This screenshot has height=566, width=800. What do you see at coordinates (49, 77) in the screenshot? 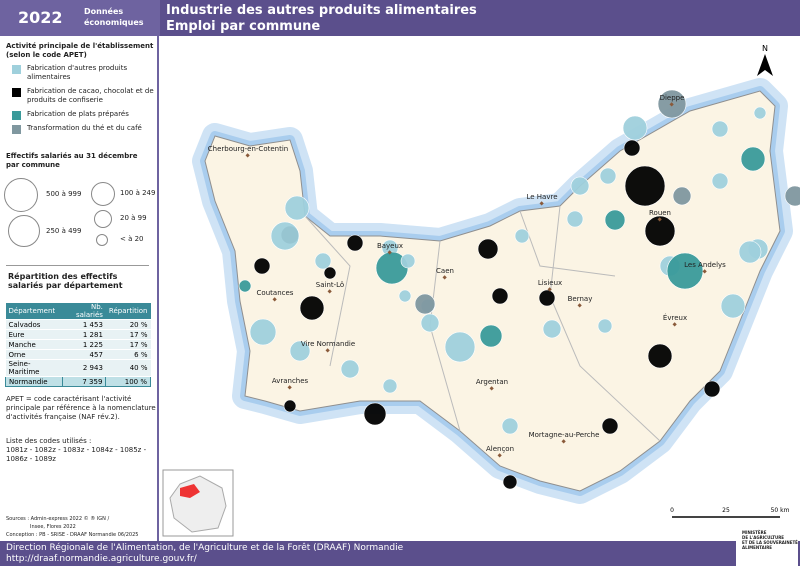
I see `legend-label: alimentaires` at bounding box center [49, 77].